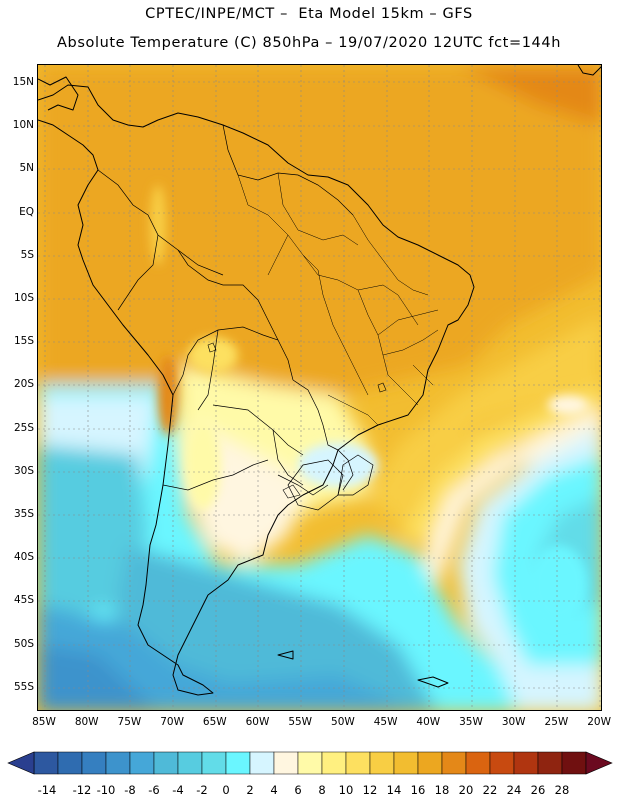  What do you see at coordinates (47, 790) in the screenshot?
I see `colorbar-label: -14` at bounding box center [47, 790].